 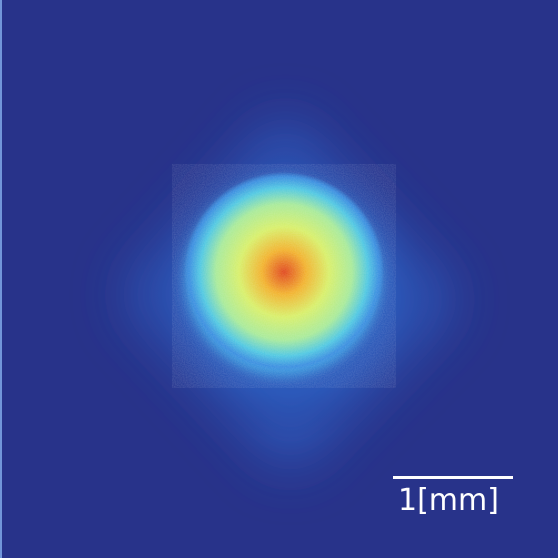 What do you see at coordinates (453, 477) in the screenshot?
I see `scale-bar` at bounding box center [453, 477].